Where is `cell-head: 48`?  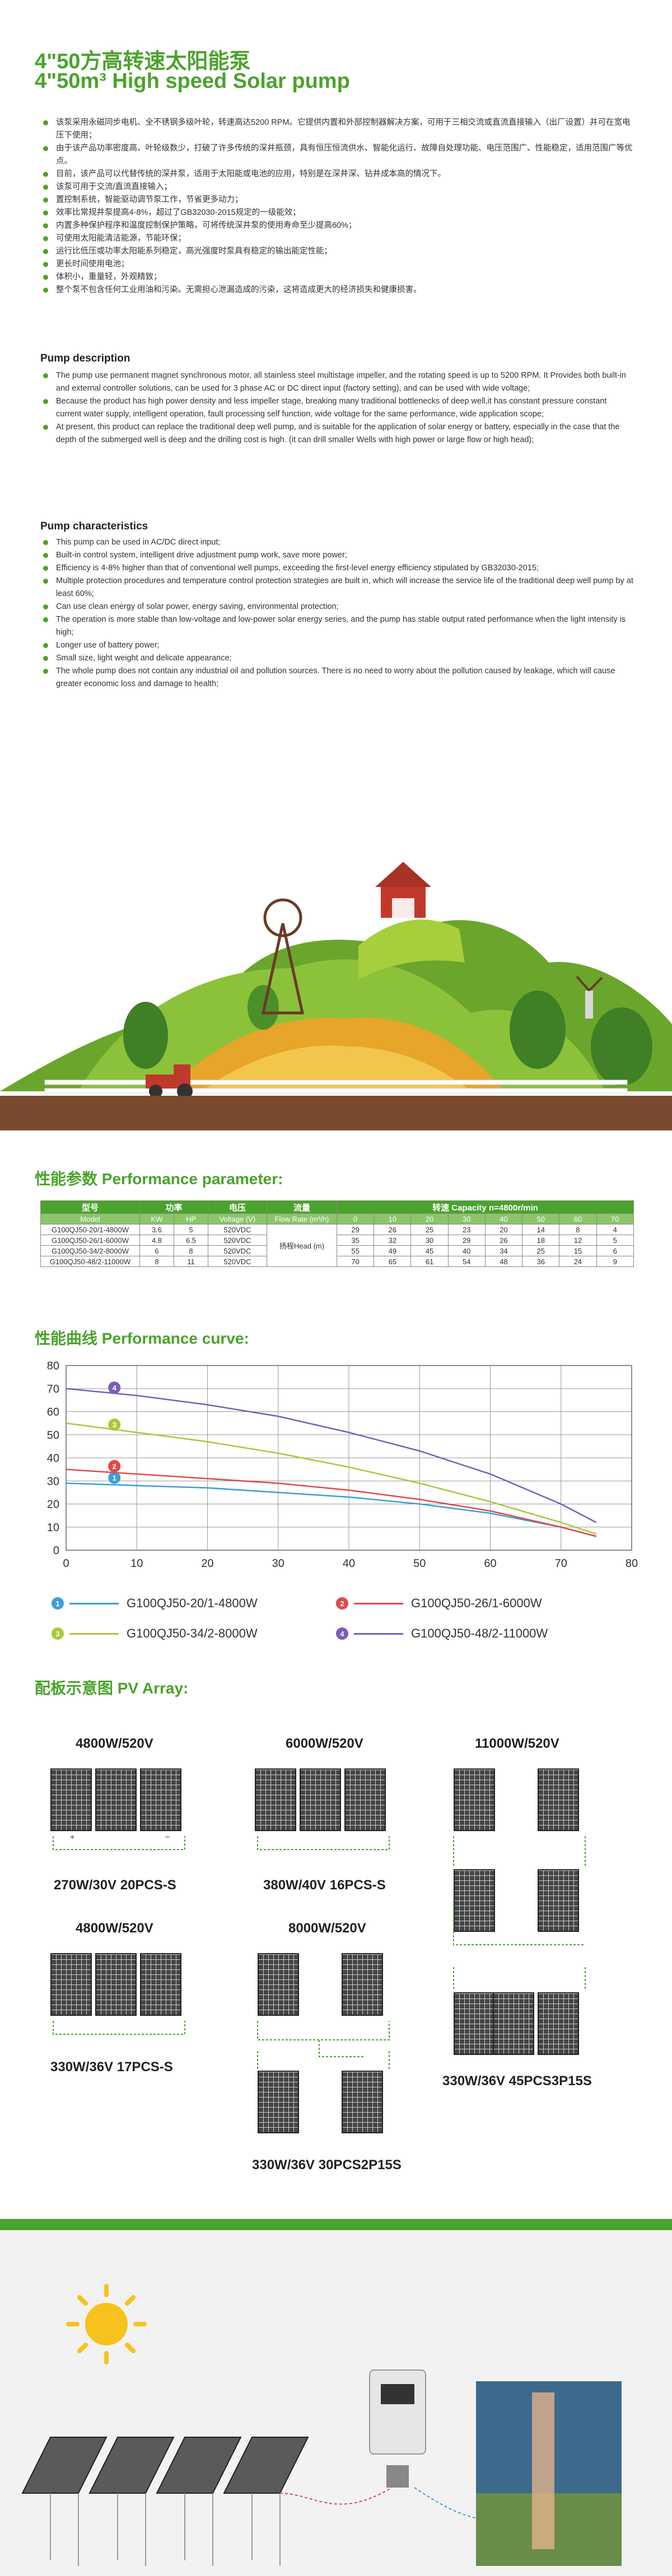 cell-head: 48 is located at coordinates (504, 1261).